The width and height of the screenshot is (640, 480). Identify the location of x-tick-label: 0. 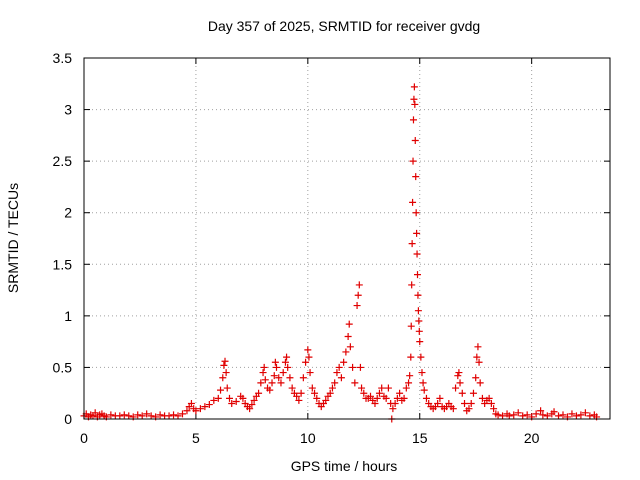
(84, 438).